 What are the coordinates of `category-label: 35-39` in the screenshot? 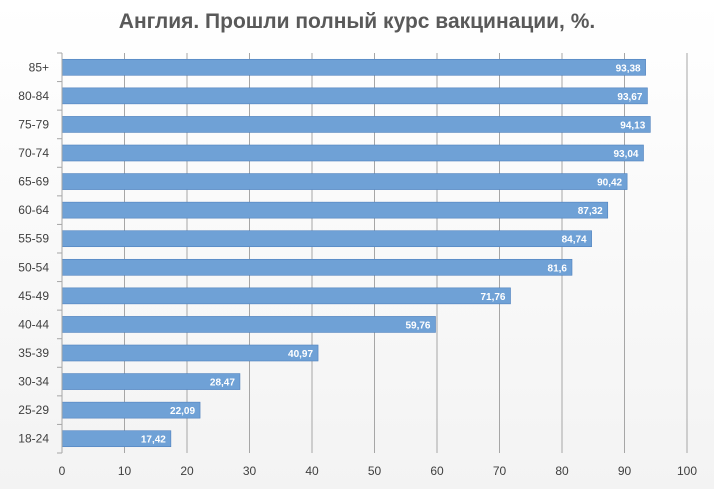 It's located at (33, 353).